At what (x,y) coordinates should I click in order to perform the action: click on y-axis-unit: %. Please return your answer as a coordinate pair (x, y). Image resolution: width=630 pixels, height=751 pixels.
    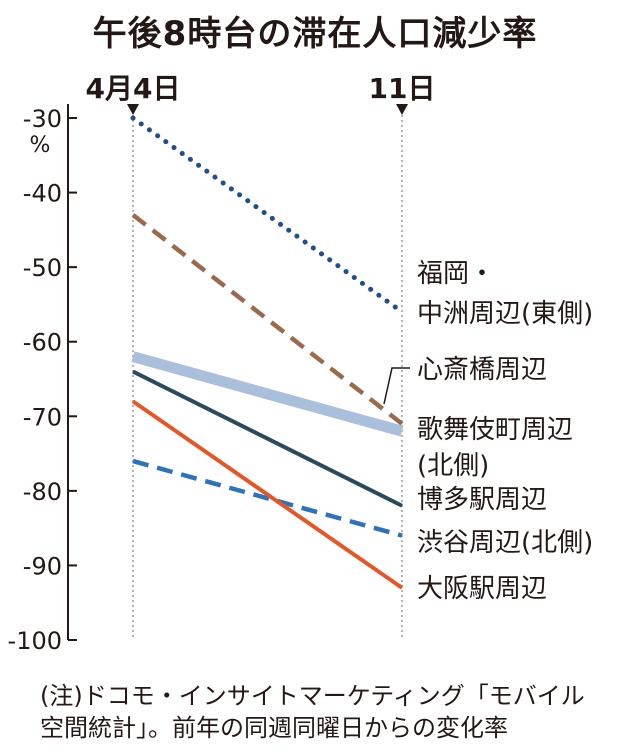
    Looking at the image, I should click on (40, 145).